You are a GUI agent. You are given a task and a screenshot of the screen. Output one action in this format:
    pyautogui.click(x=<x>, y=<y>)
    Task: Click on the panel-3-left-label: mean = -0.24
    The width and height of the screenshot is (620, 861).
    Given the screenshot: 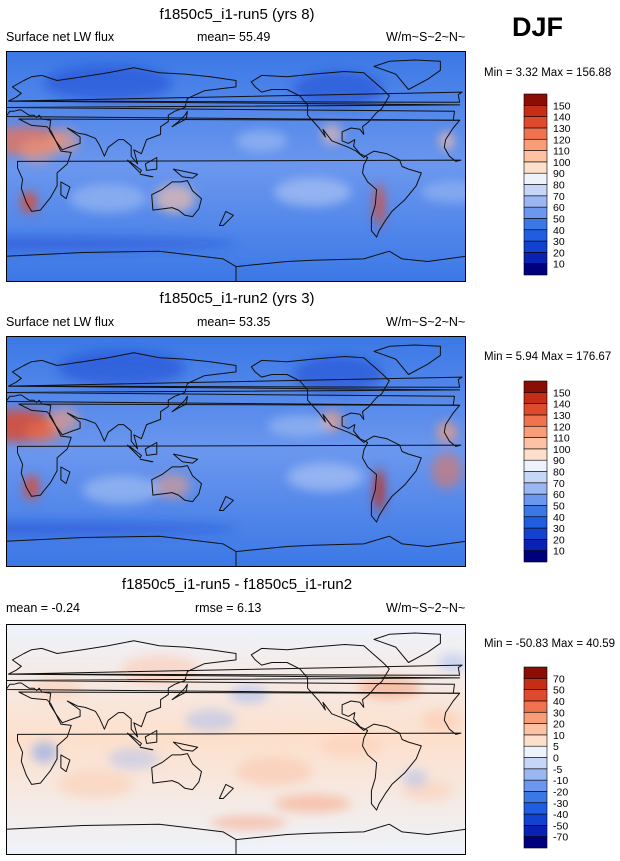 What is the action you would take?
    pyautogui.click(x=43, y=608)
    